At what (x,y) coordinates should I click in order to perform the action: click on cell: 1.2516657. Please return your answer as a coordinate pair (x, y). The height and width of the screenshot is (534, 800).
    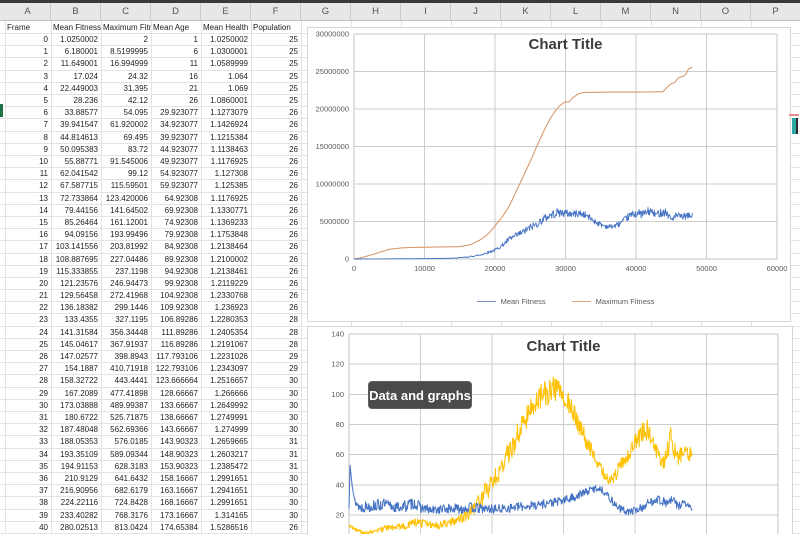
    Looking at the image, I should click on (229, 380).